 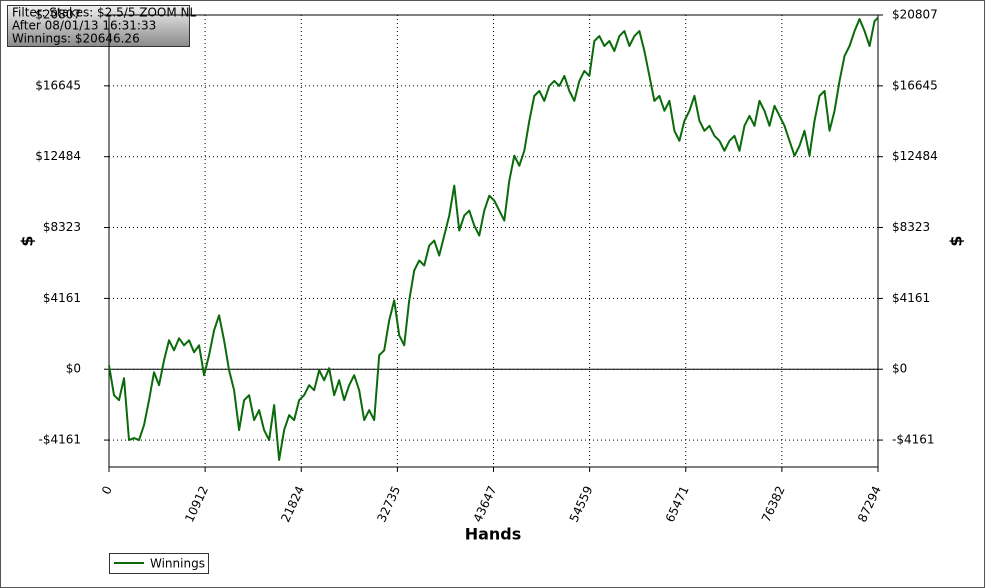 I want to click on y-tick-label: $0, so click(x=73, y=369).